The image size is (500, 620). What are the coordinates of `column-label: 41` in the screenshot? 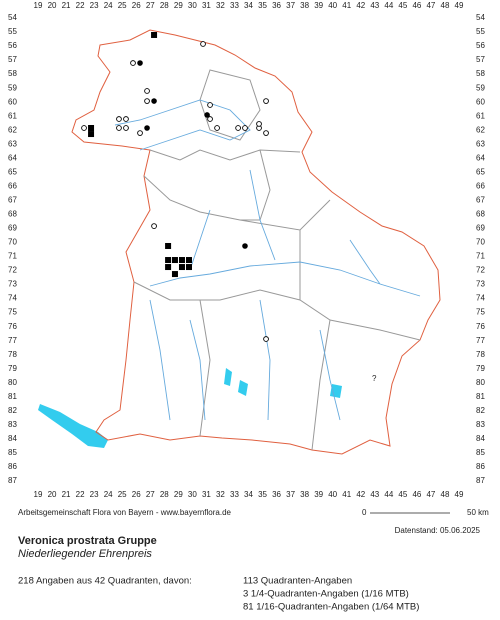 It's located at (346, 5).